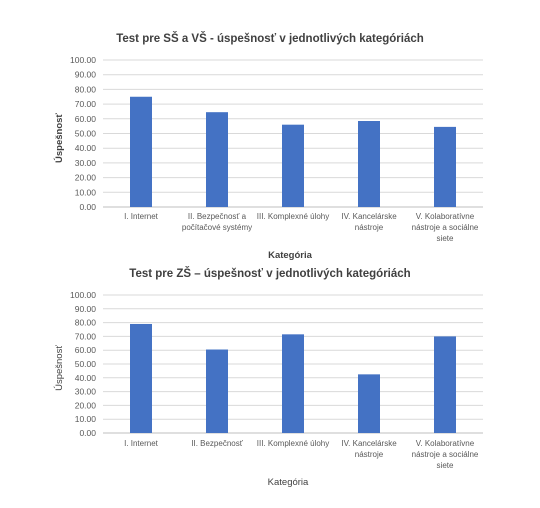 The height and width of the screenshot is (508, 540). Describe the element at coordinates (86, 405) in the screenshot. I see `chart-bottom-ytick-label: 20.00` at that location.